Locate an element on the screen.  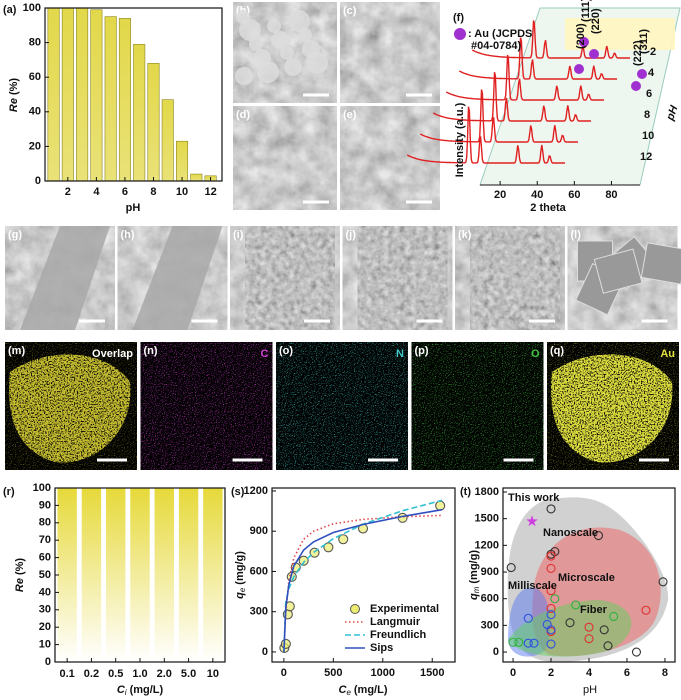
axis-label: Ce (mg/L) is located at coordinates (362, 690).